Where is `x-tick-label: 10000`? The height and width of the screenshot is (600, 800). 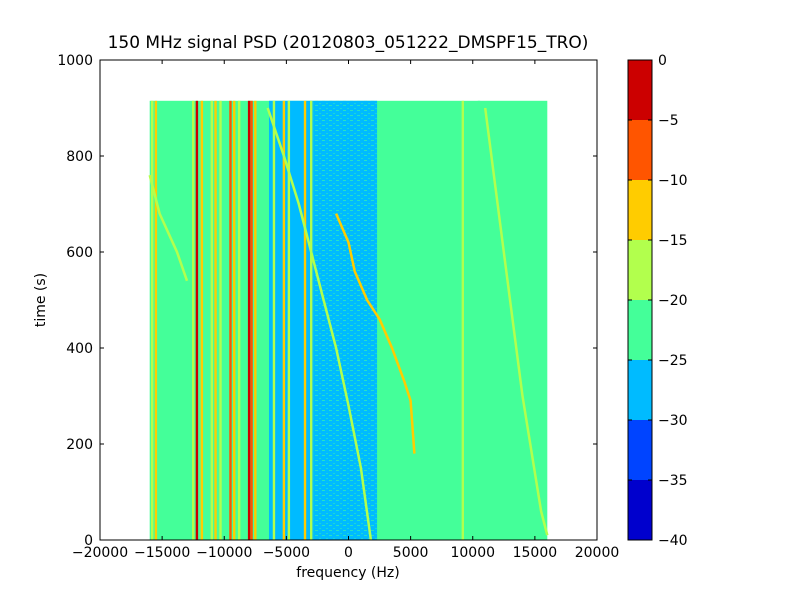 x-tick-label: 10000 is located at coordinates (472, 553).